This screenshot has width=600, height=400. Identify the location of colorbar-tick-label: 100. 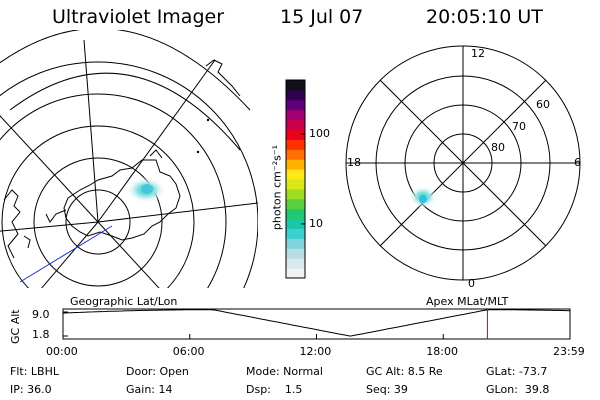
(319, 134).